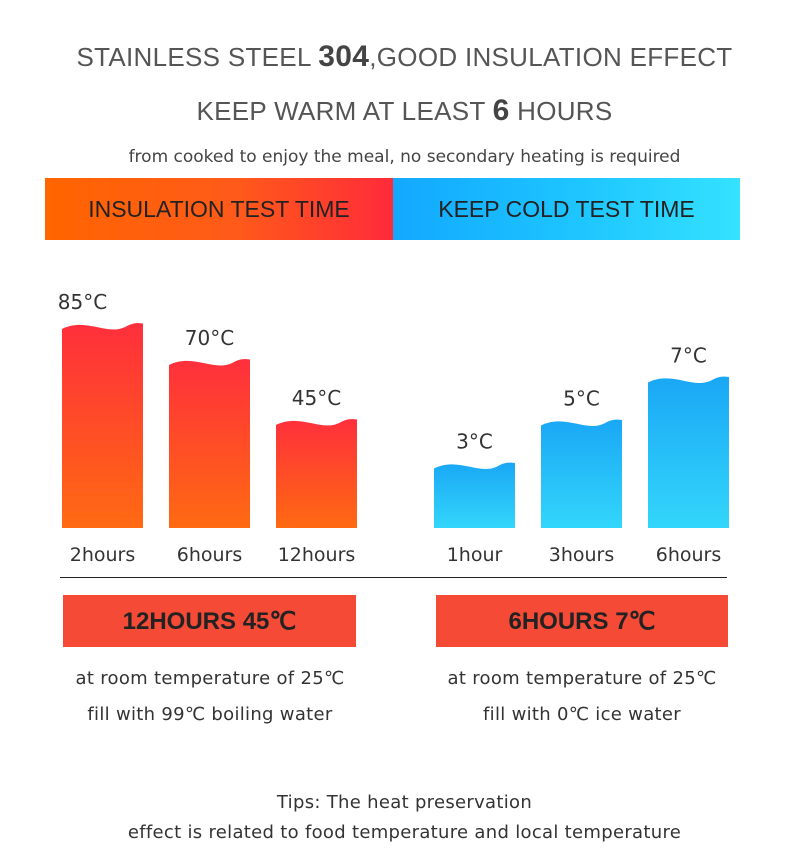  I want to click on hot-summary-box: 12HOURS 45℃, so click(209, 621).